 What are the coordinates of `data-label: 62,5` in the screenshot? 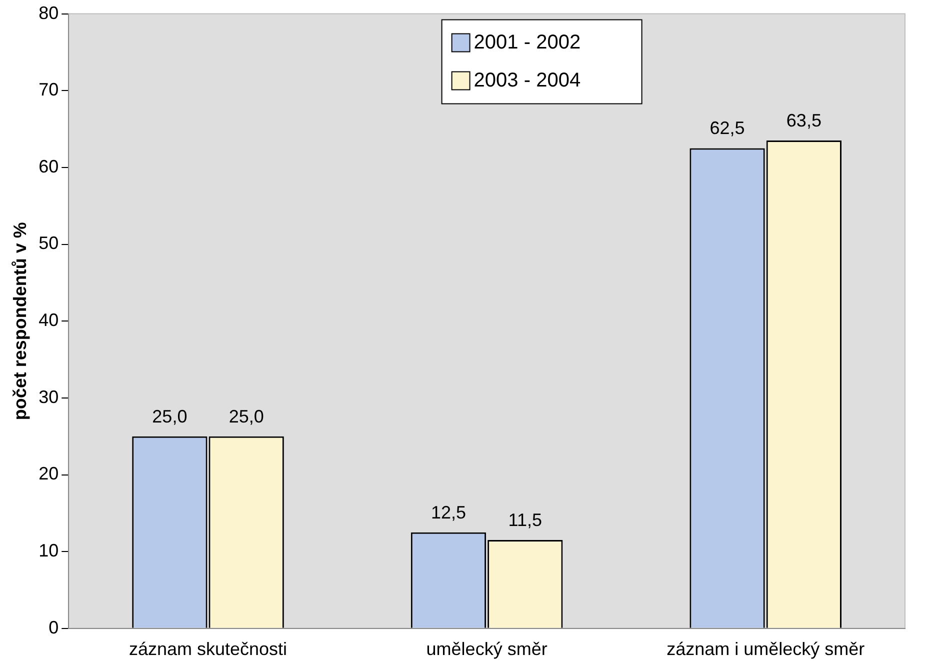 It's located at (727, 128).